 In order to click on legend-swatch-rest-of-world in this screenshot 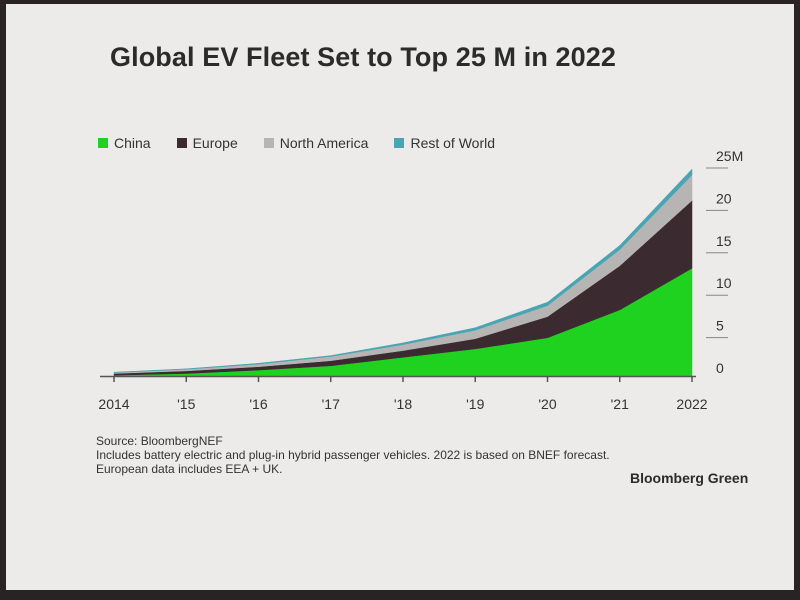, I will do `click(399, 143)`.